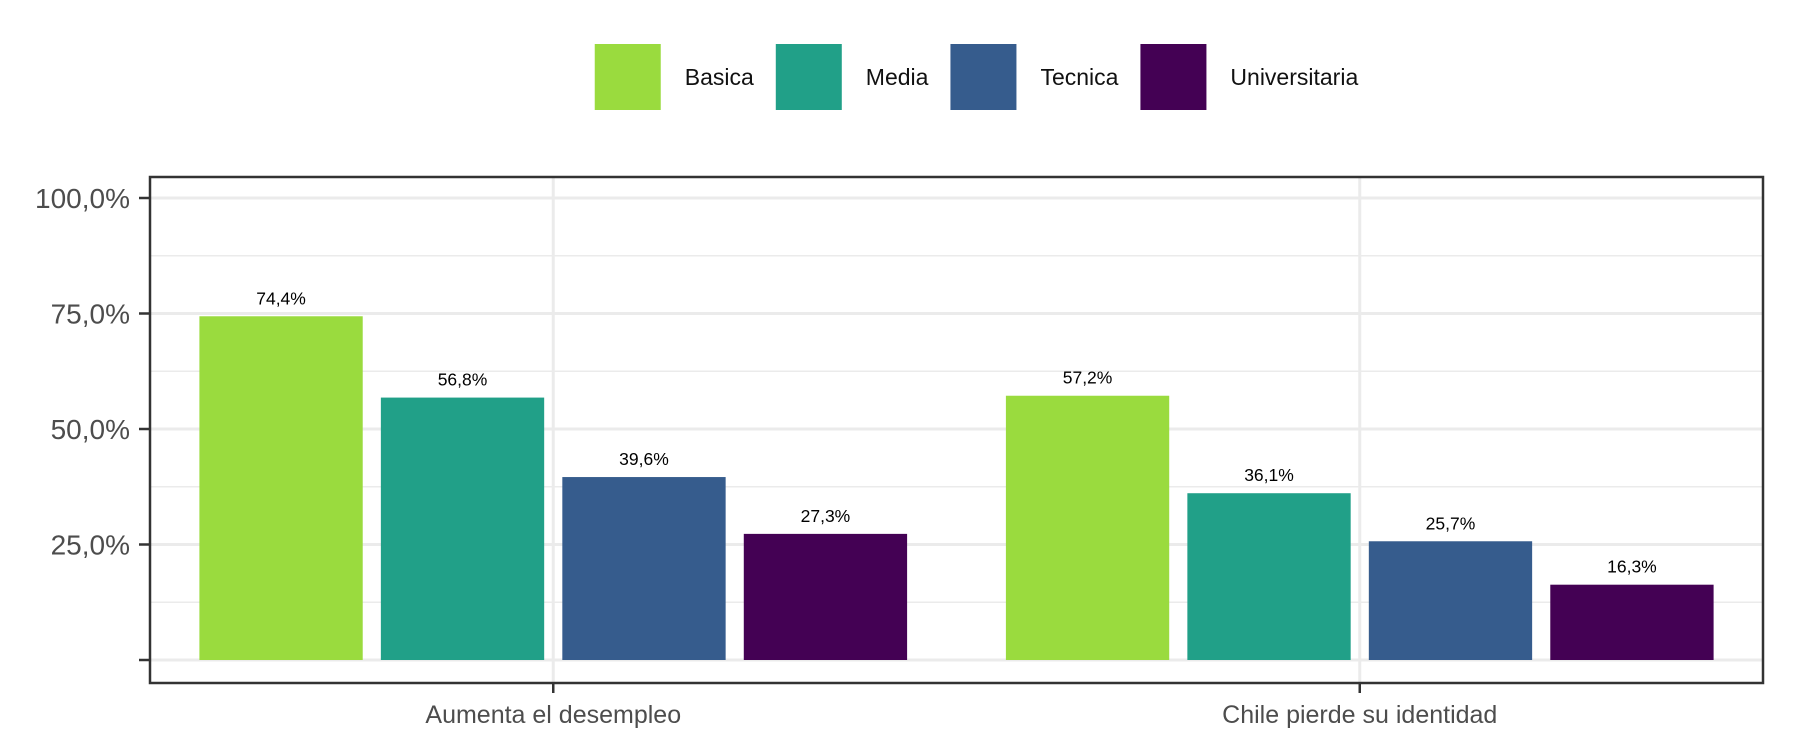  Describe the element at coordinates (1173, 77) in the screenshot. I see `legend-key-universitaria` at that location.